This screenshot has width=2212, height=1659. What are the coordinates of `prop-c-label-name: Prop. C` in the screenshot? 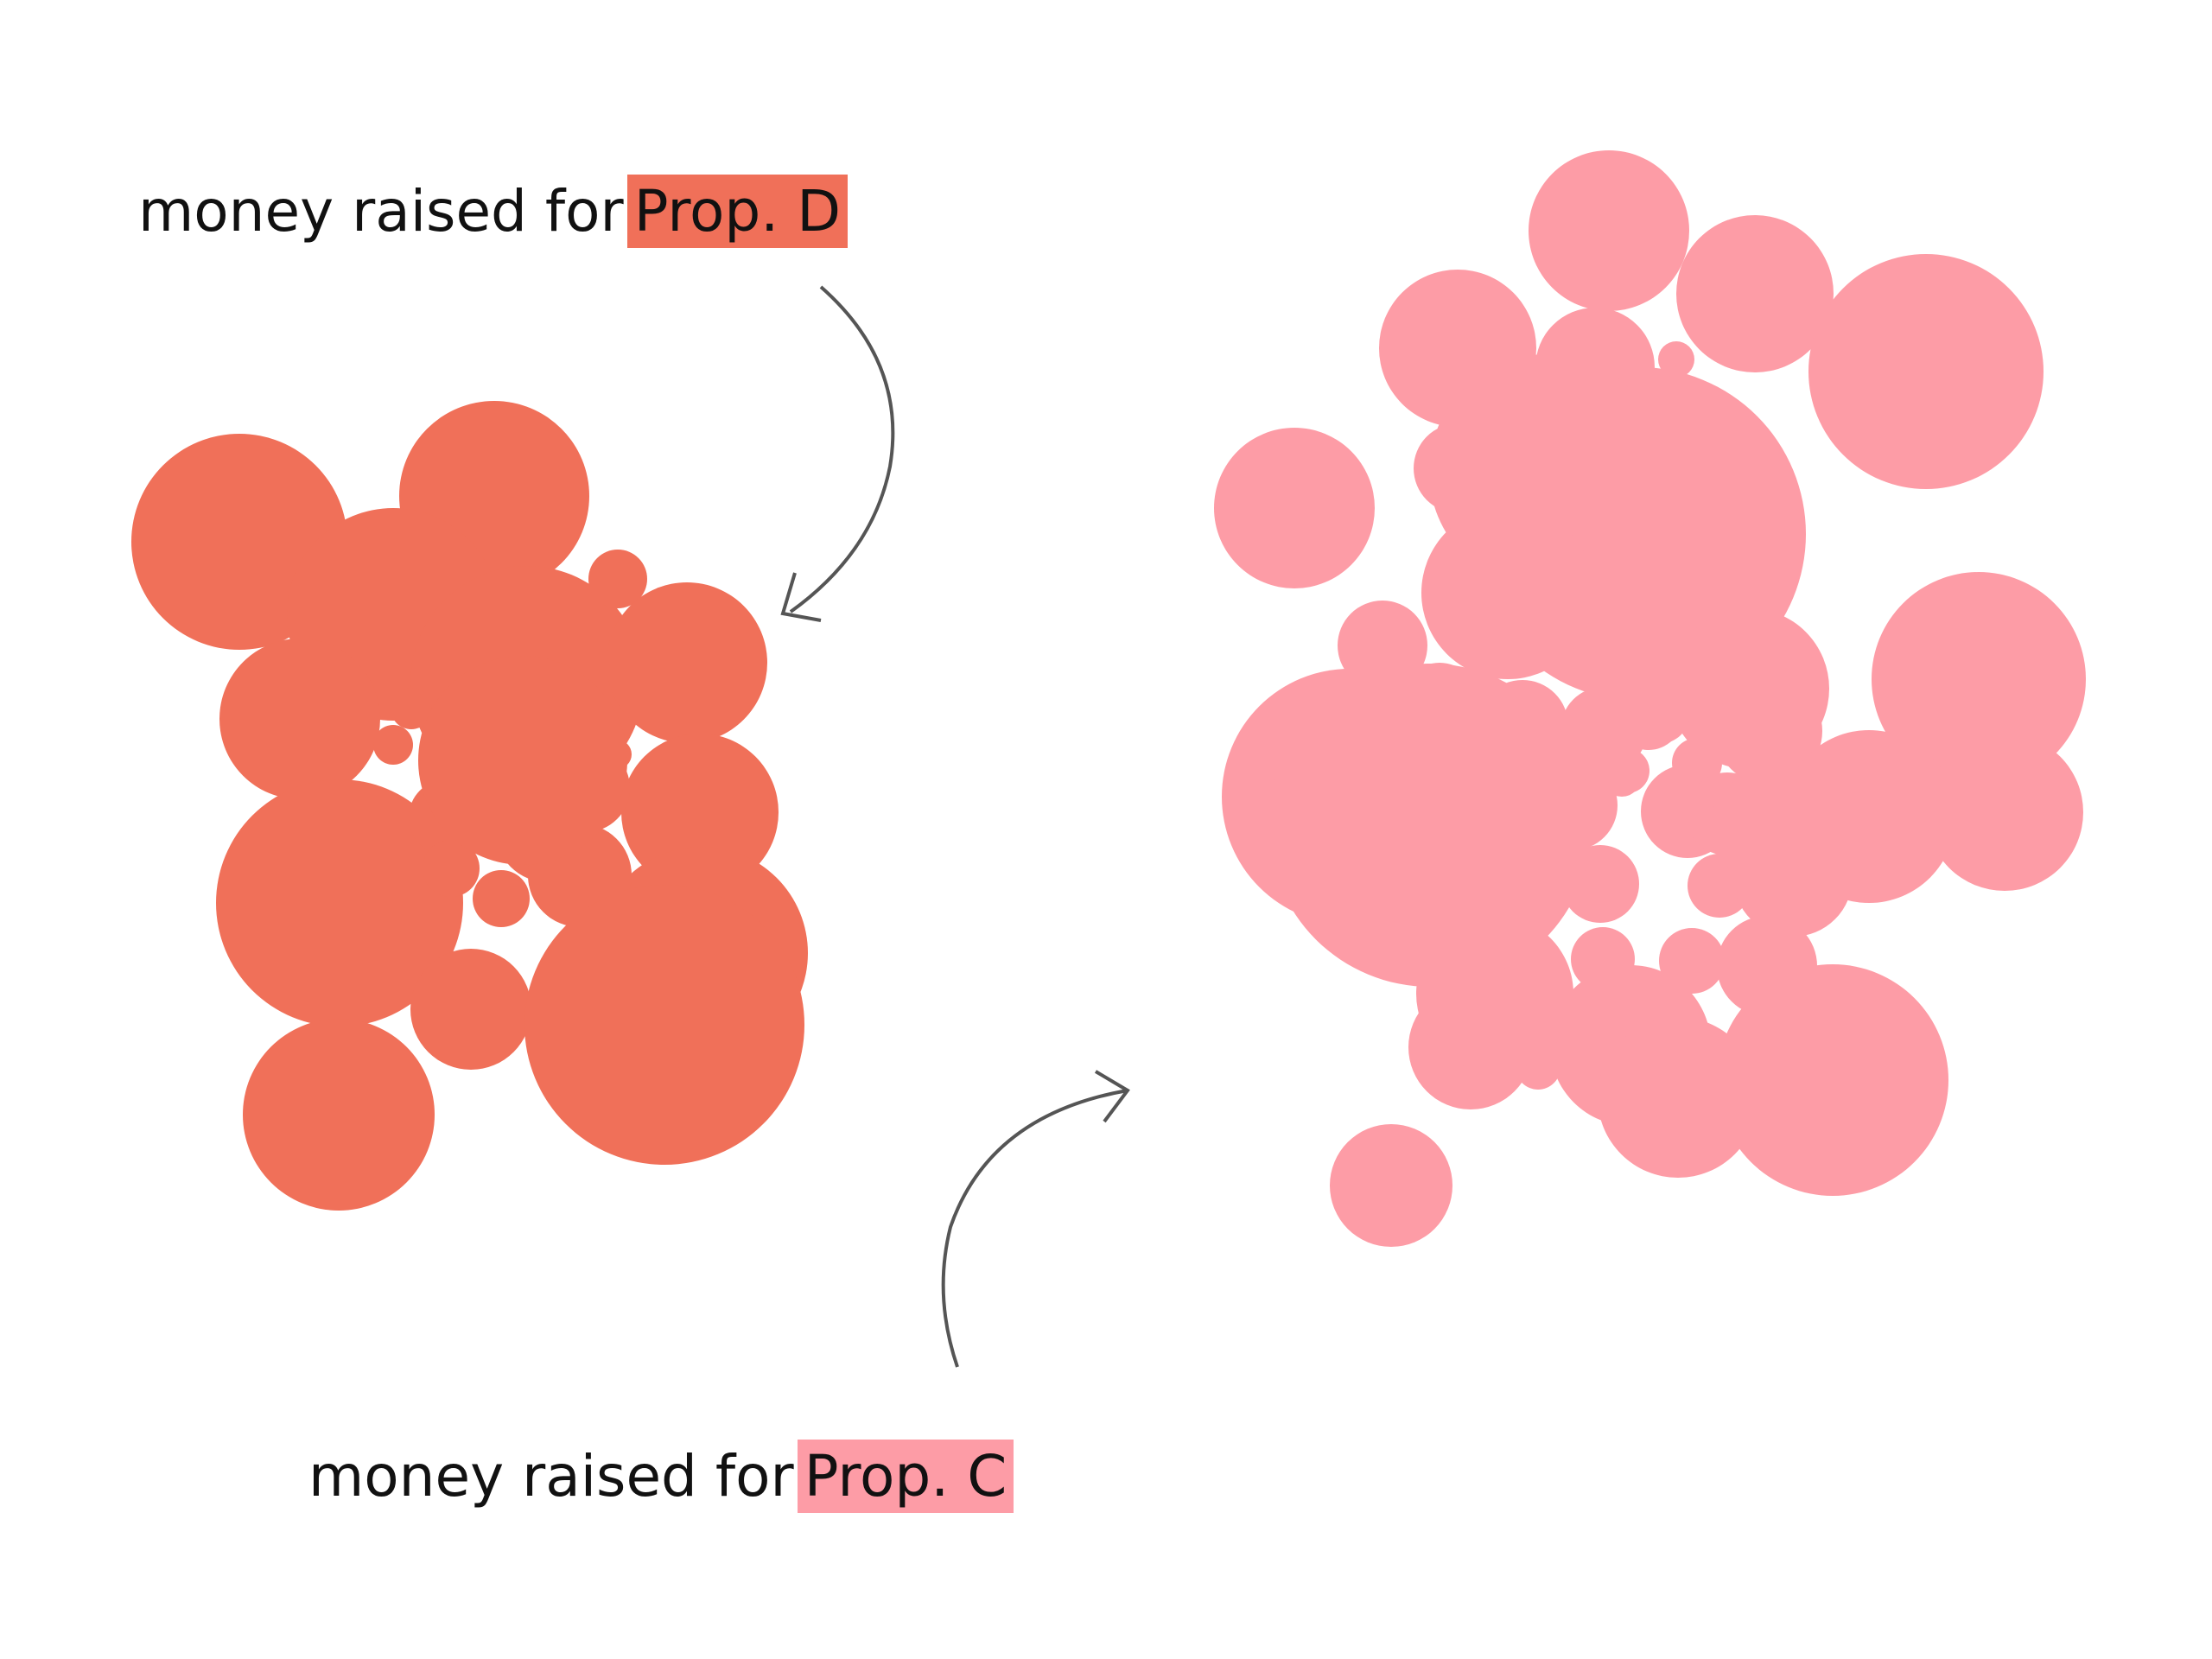 It's located at (905, 1476).